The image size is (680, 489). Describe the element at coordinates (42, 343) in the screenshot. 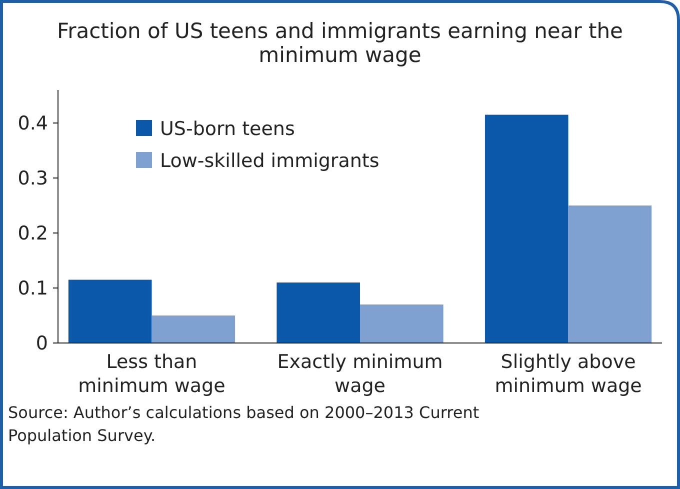

I see `y-tick-label: 0` at that location.